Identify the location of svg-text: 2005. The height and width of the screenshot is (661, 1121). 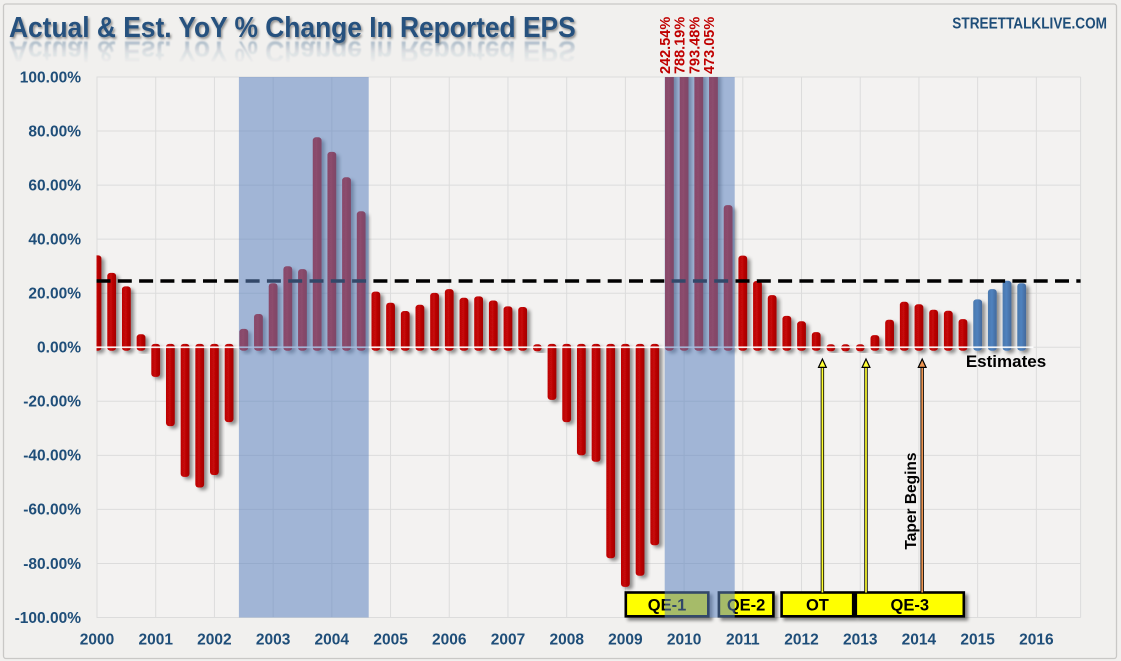
(390, 640).